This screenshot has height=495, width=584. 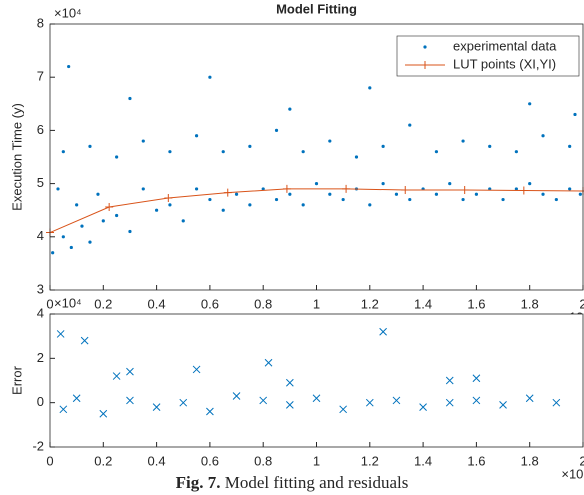 I want to click on lut-line, so click(x=316, y=211).